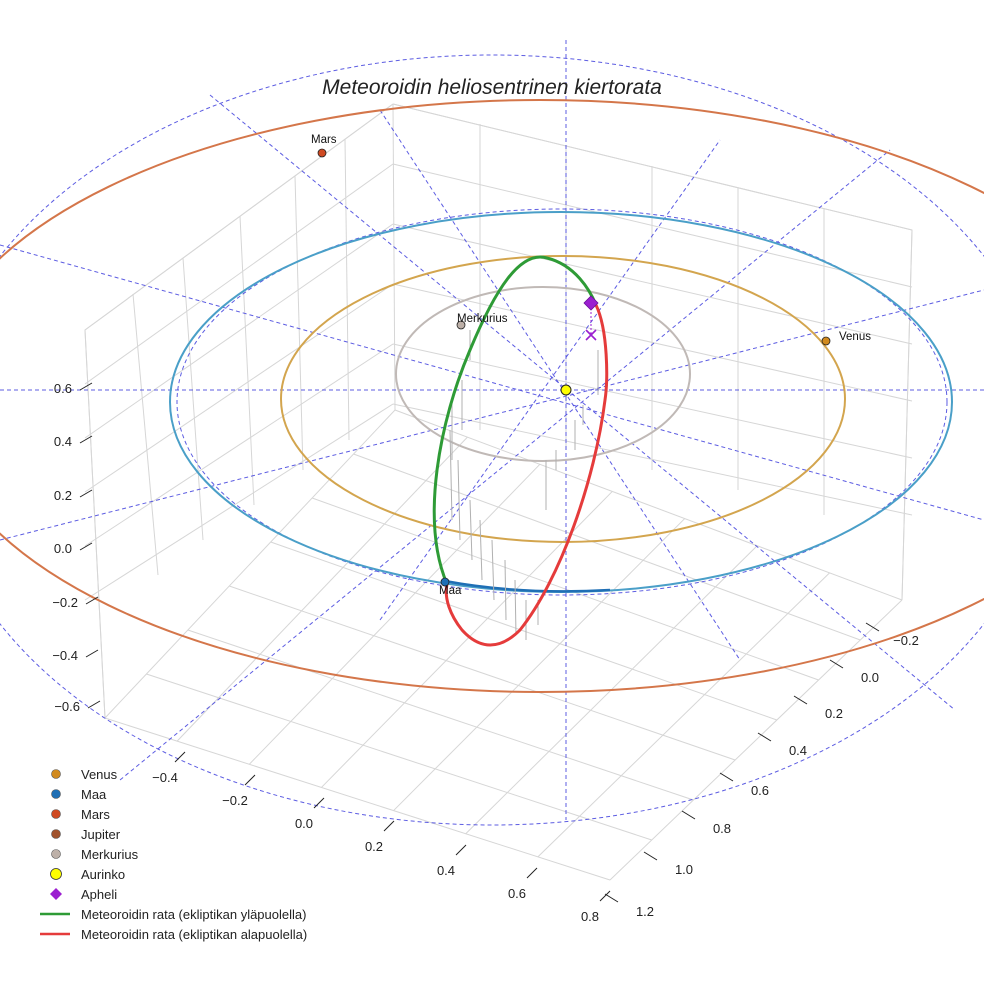 The width and height of the screenshot is (984, 984). I want to click on planet-label-merkurius: Merkurius, so click(482, 319).